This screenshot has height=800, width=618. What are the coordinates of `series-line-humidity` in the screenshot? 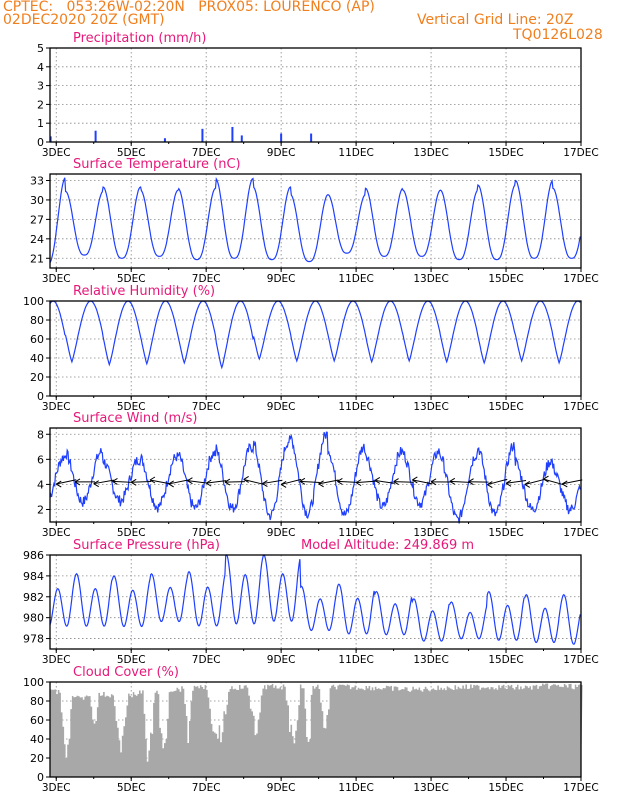 It's located at (315, 335).